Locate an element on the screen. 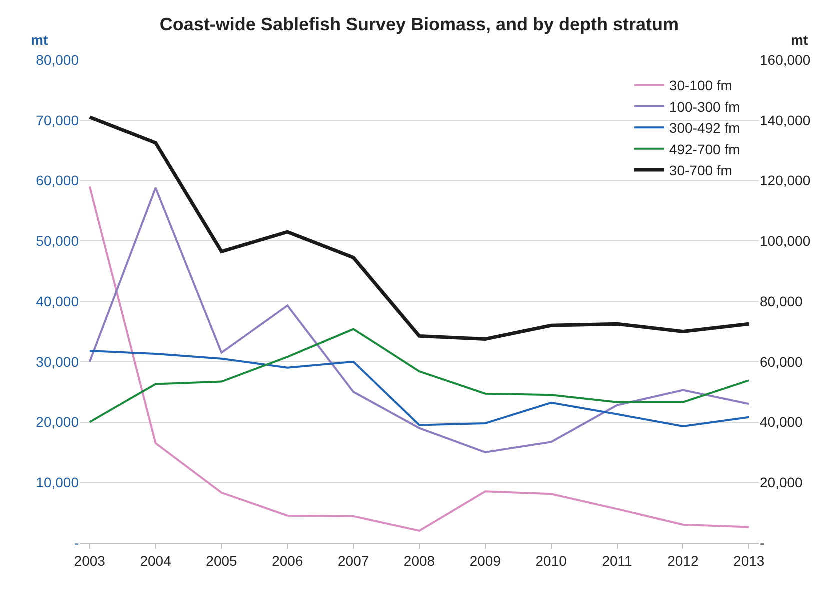 This screenshot has width=839, height=593. y2-tick-label: 60,000 is located at coordinates (782, 362).